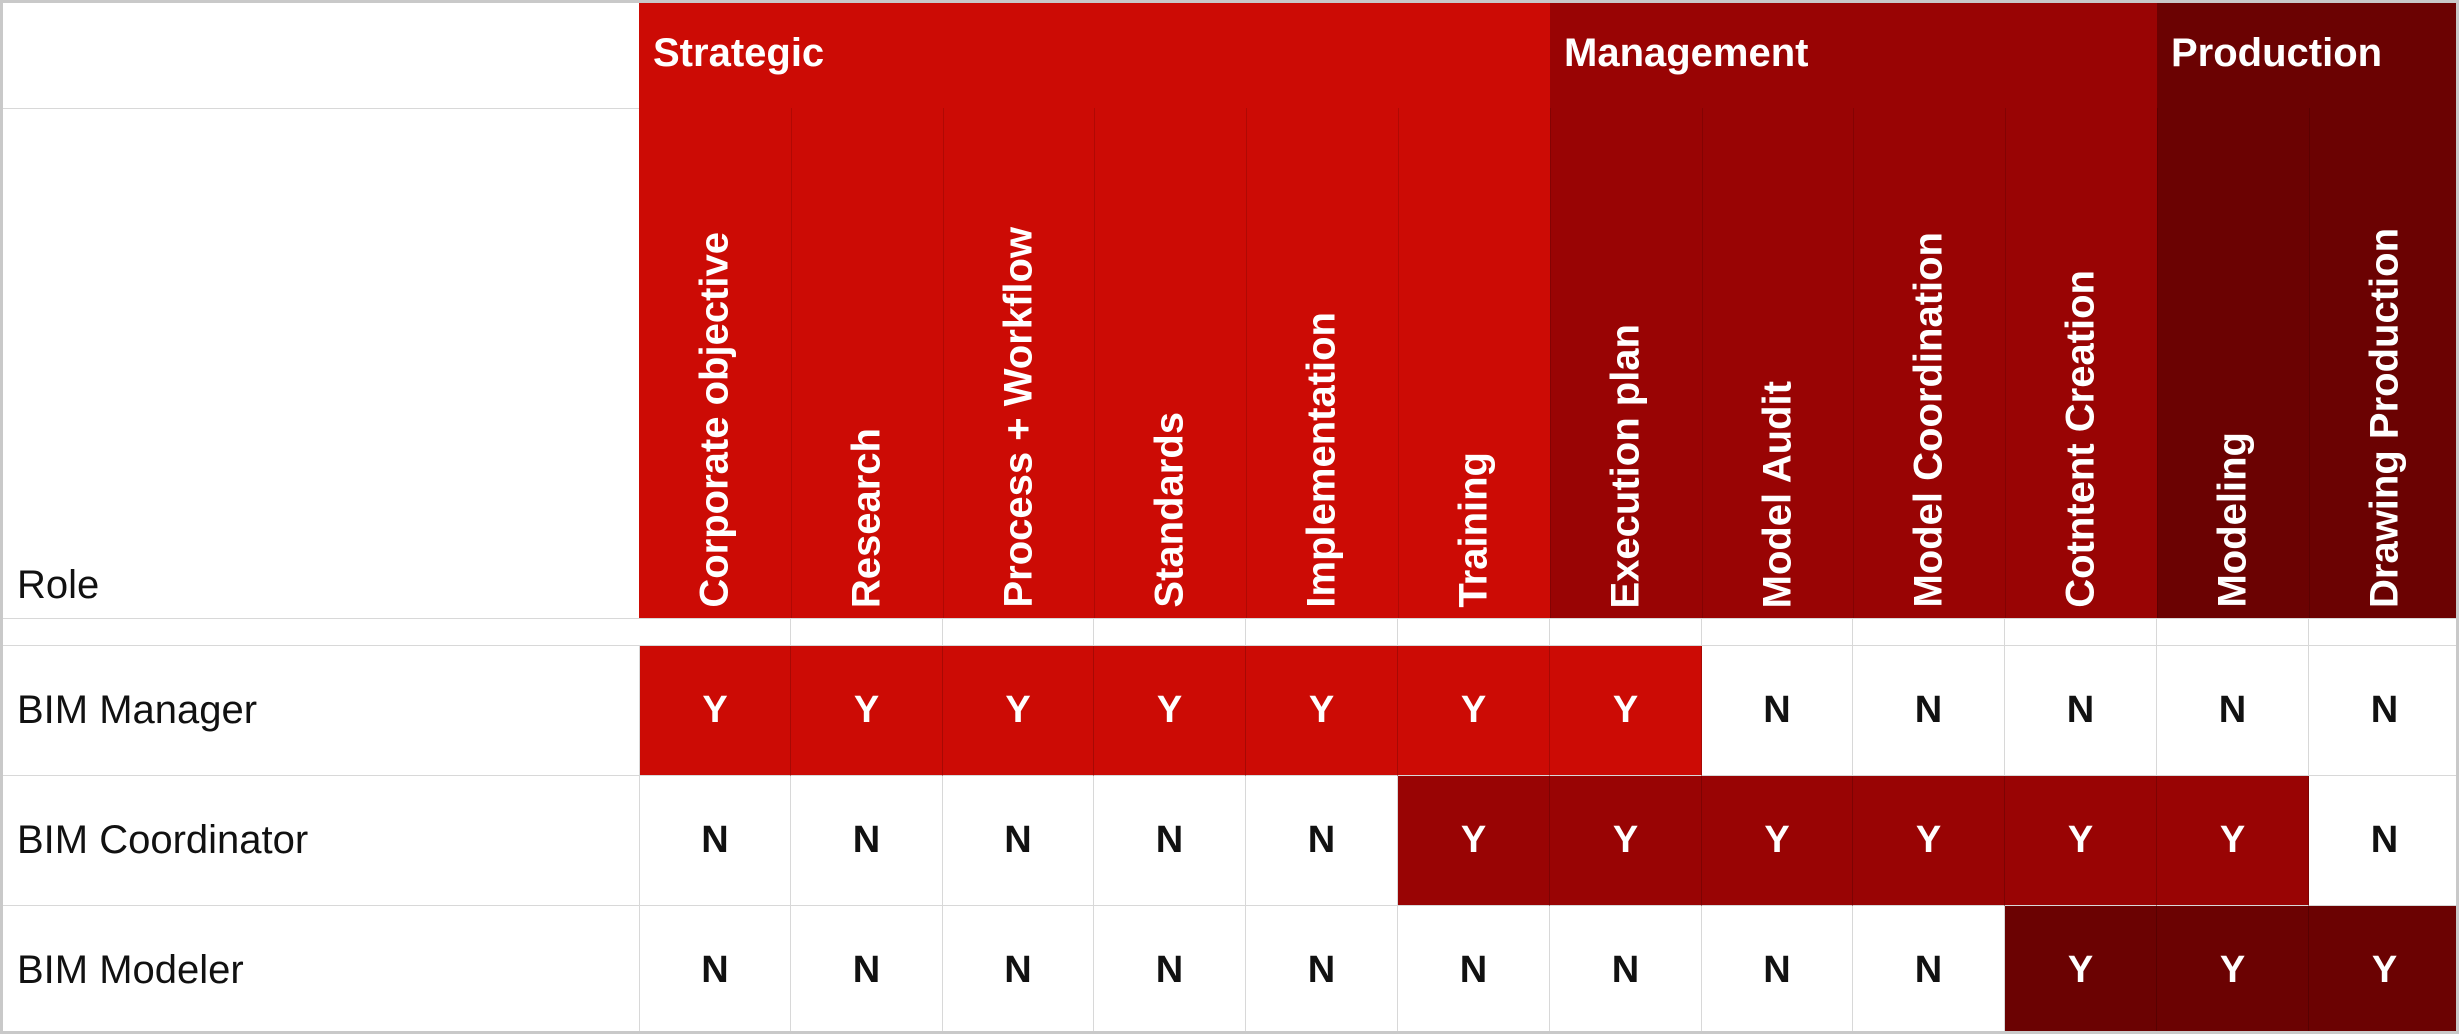 Image resolution: width=2459 pixels, height=1034 pixels. I want to click on row-label-text: BIM Manager, so click(137, 710).